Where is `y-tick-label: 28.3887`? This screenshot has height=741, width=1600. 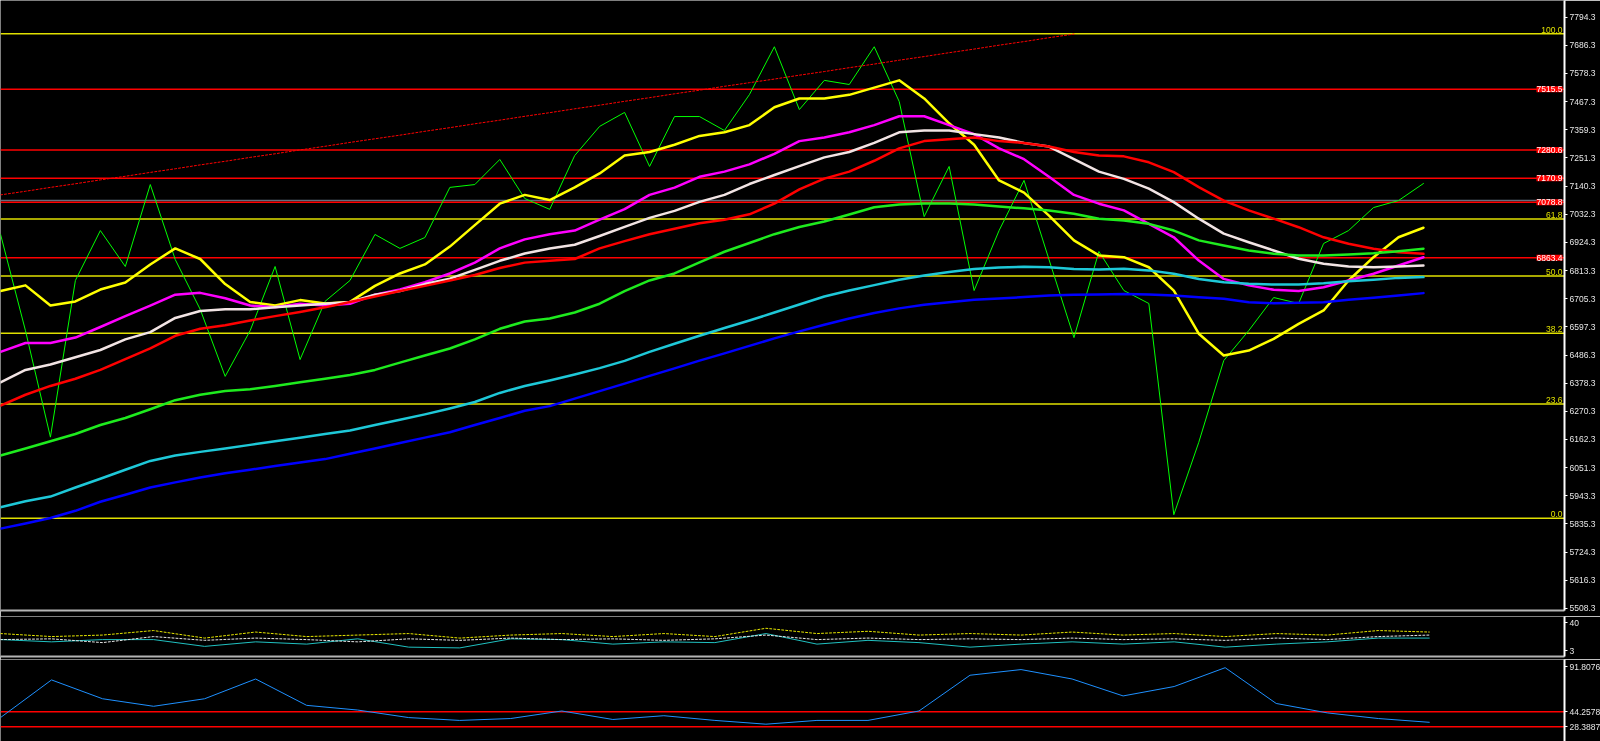
y-tick-label: 28.3887 is located at coordinates (1584, 726).